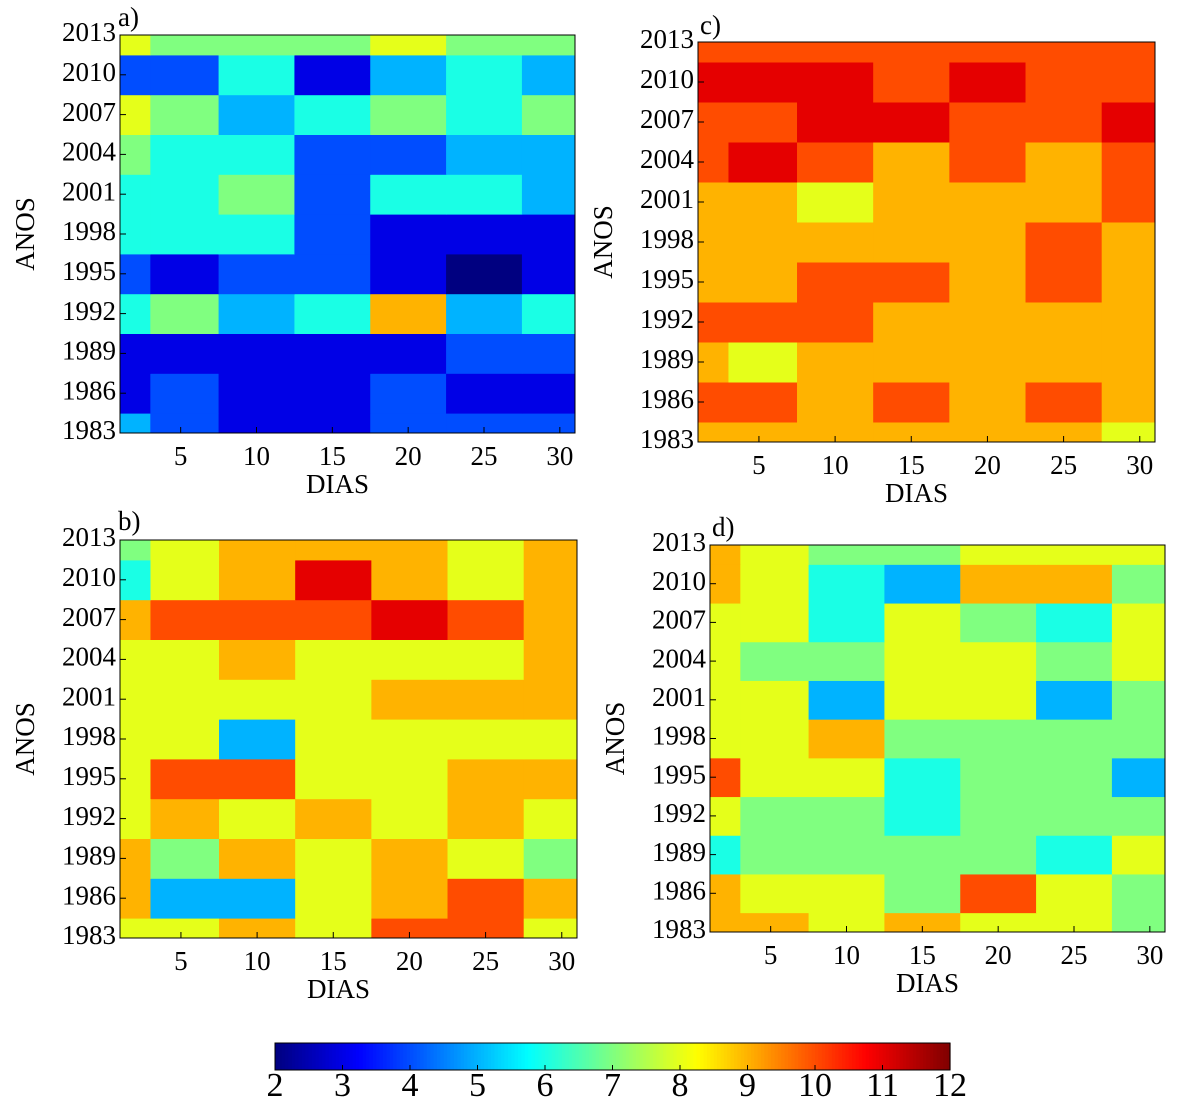 The height and width of the screenshot is (1112, 1183). I want to click on x-tick-label: 5, so click(181, 961).